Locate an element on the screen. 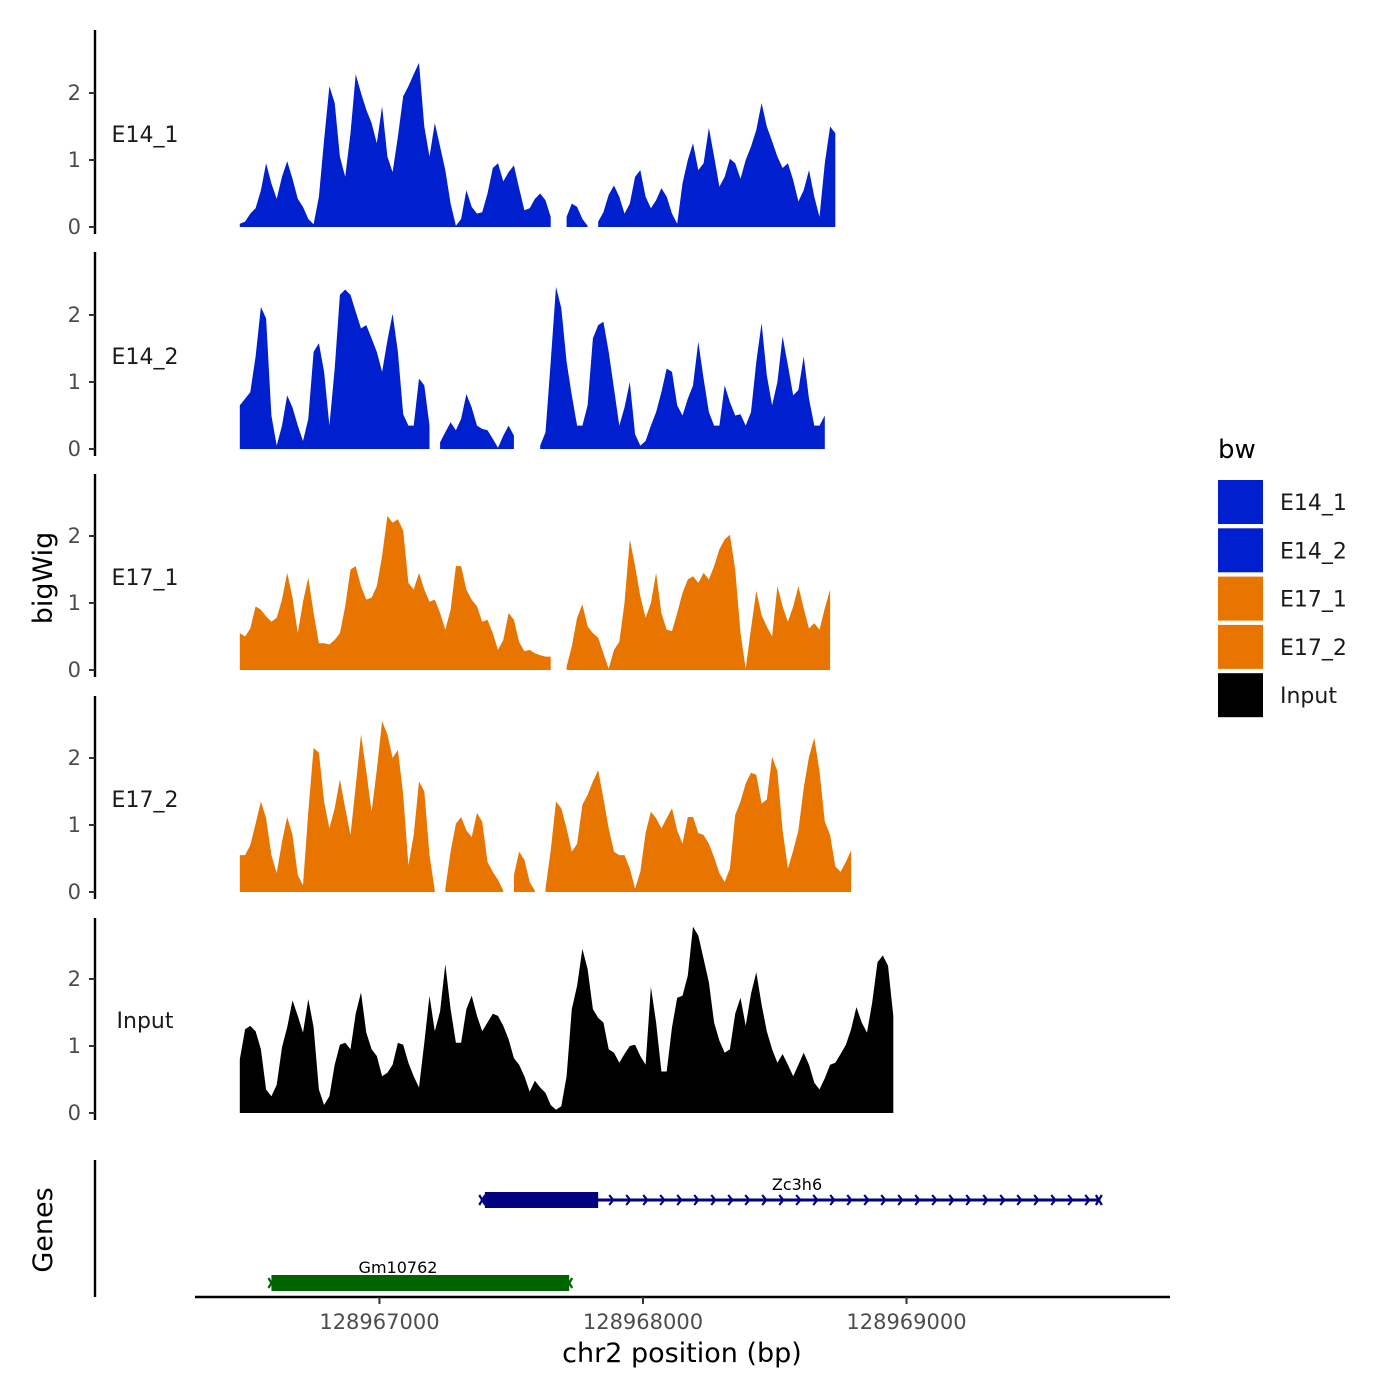  track-label: E14_2 is located at coordinates (145, 357).